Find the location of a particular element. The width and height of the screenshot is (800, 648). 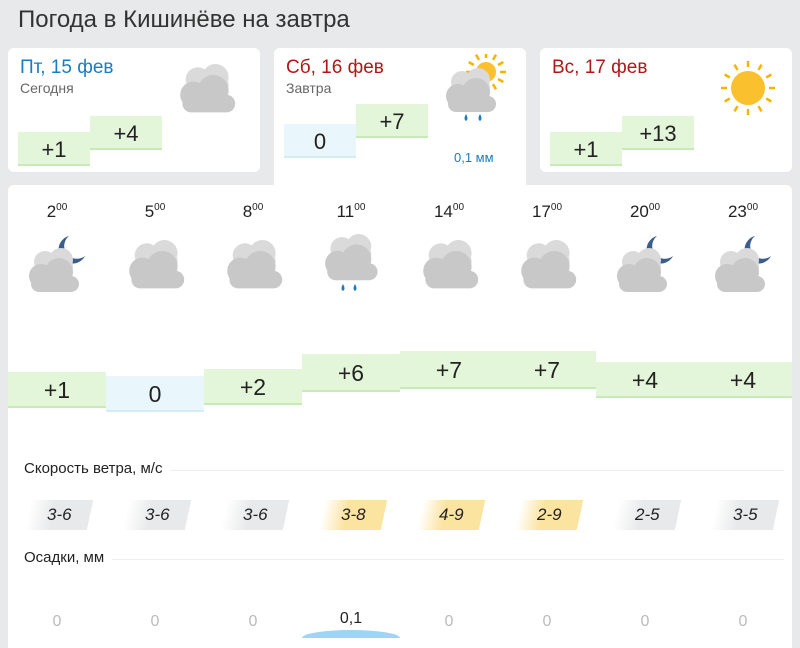

min-temp: 0 is located at coordinates (320, 141).